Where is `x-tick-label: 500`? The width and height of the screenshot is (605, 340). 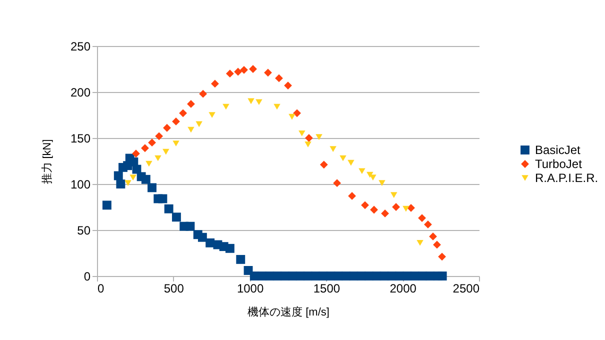
x-tick-label: 500 is located at coordinates (174, 289).